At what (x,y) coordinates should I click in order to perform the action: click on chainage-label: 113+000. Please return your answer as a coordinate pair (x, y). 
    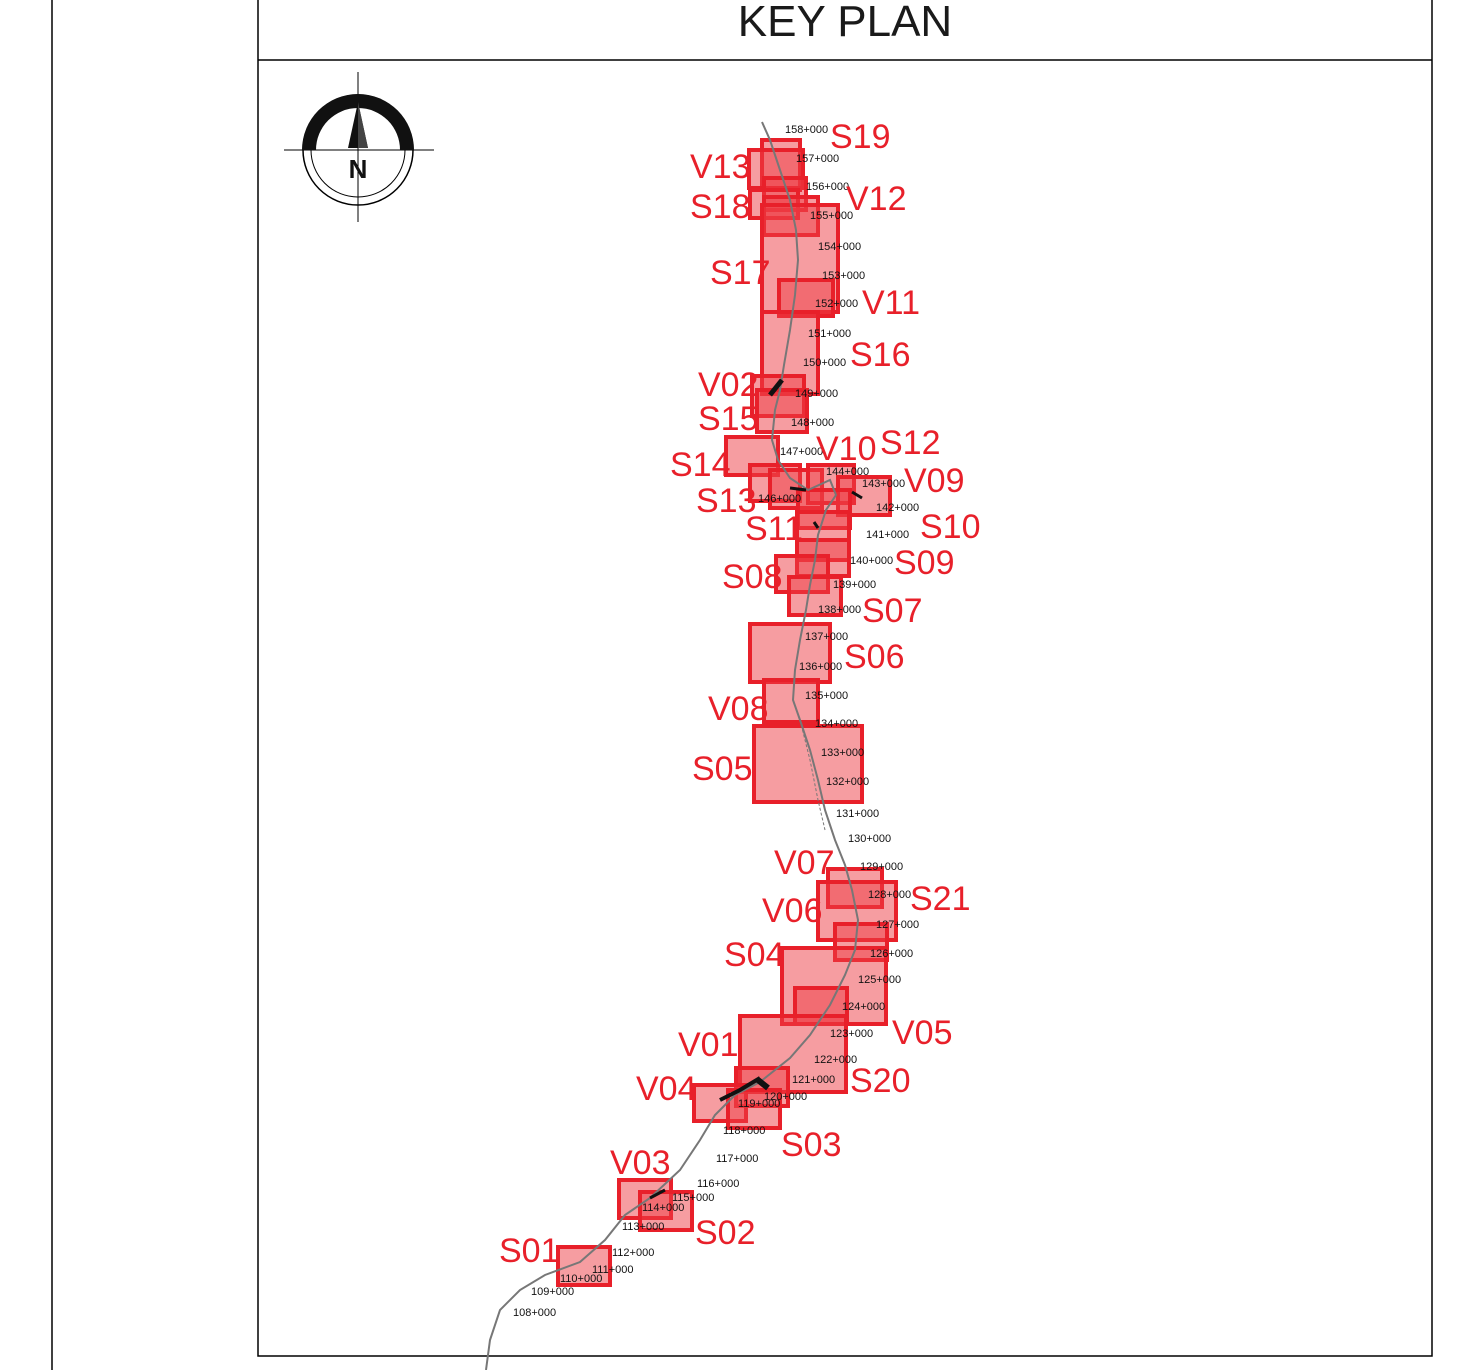
    Looking at the image, I should click on (643, 1227).